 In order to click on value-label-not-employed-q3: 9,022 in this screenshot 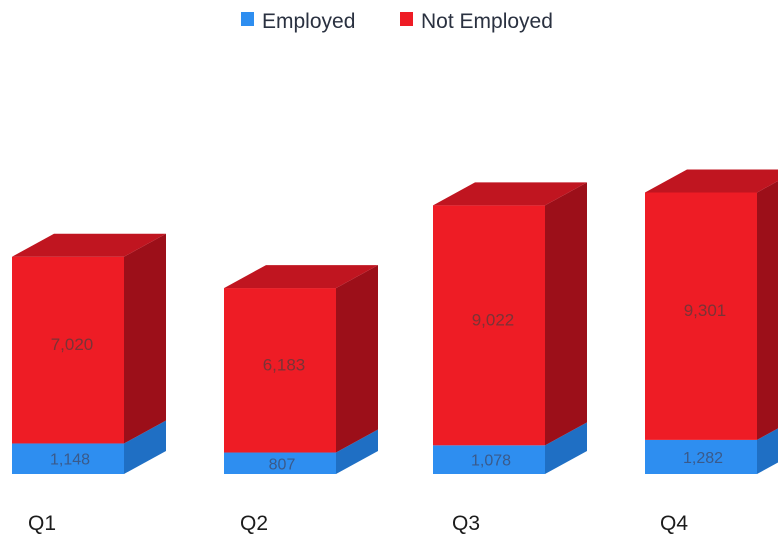, I will do `click(493, 319)`.